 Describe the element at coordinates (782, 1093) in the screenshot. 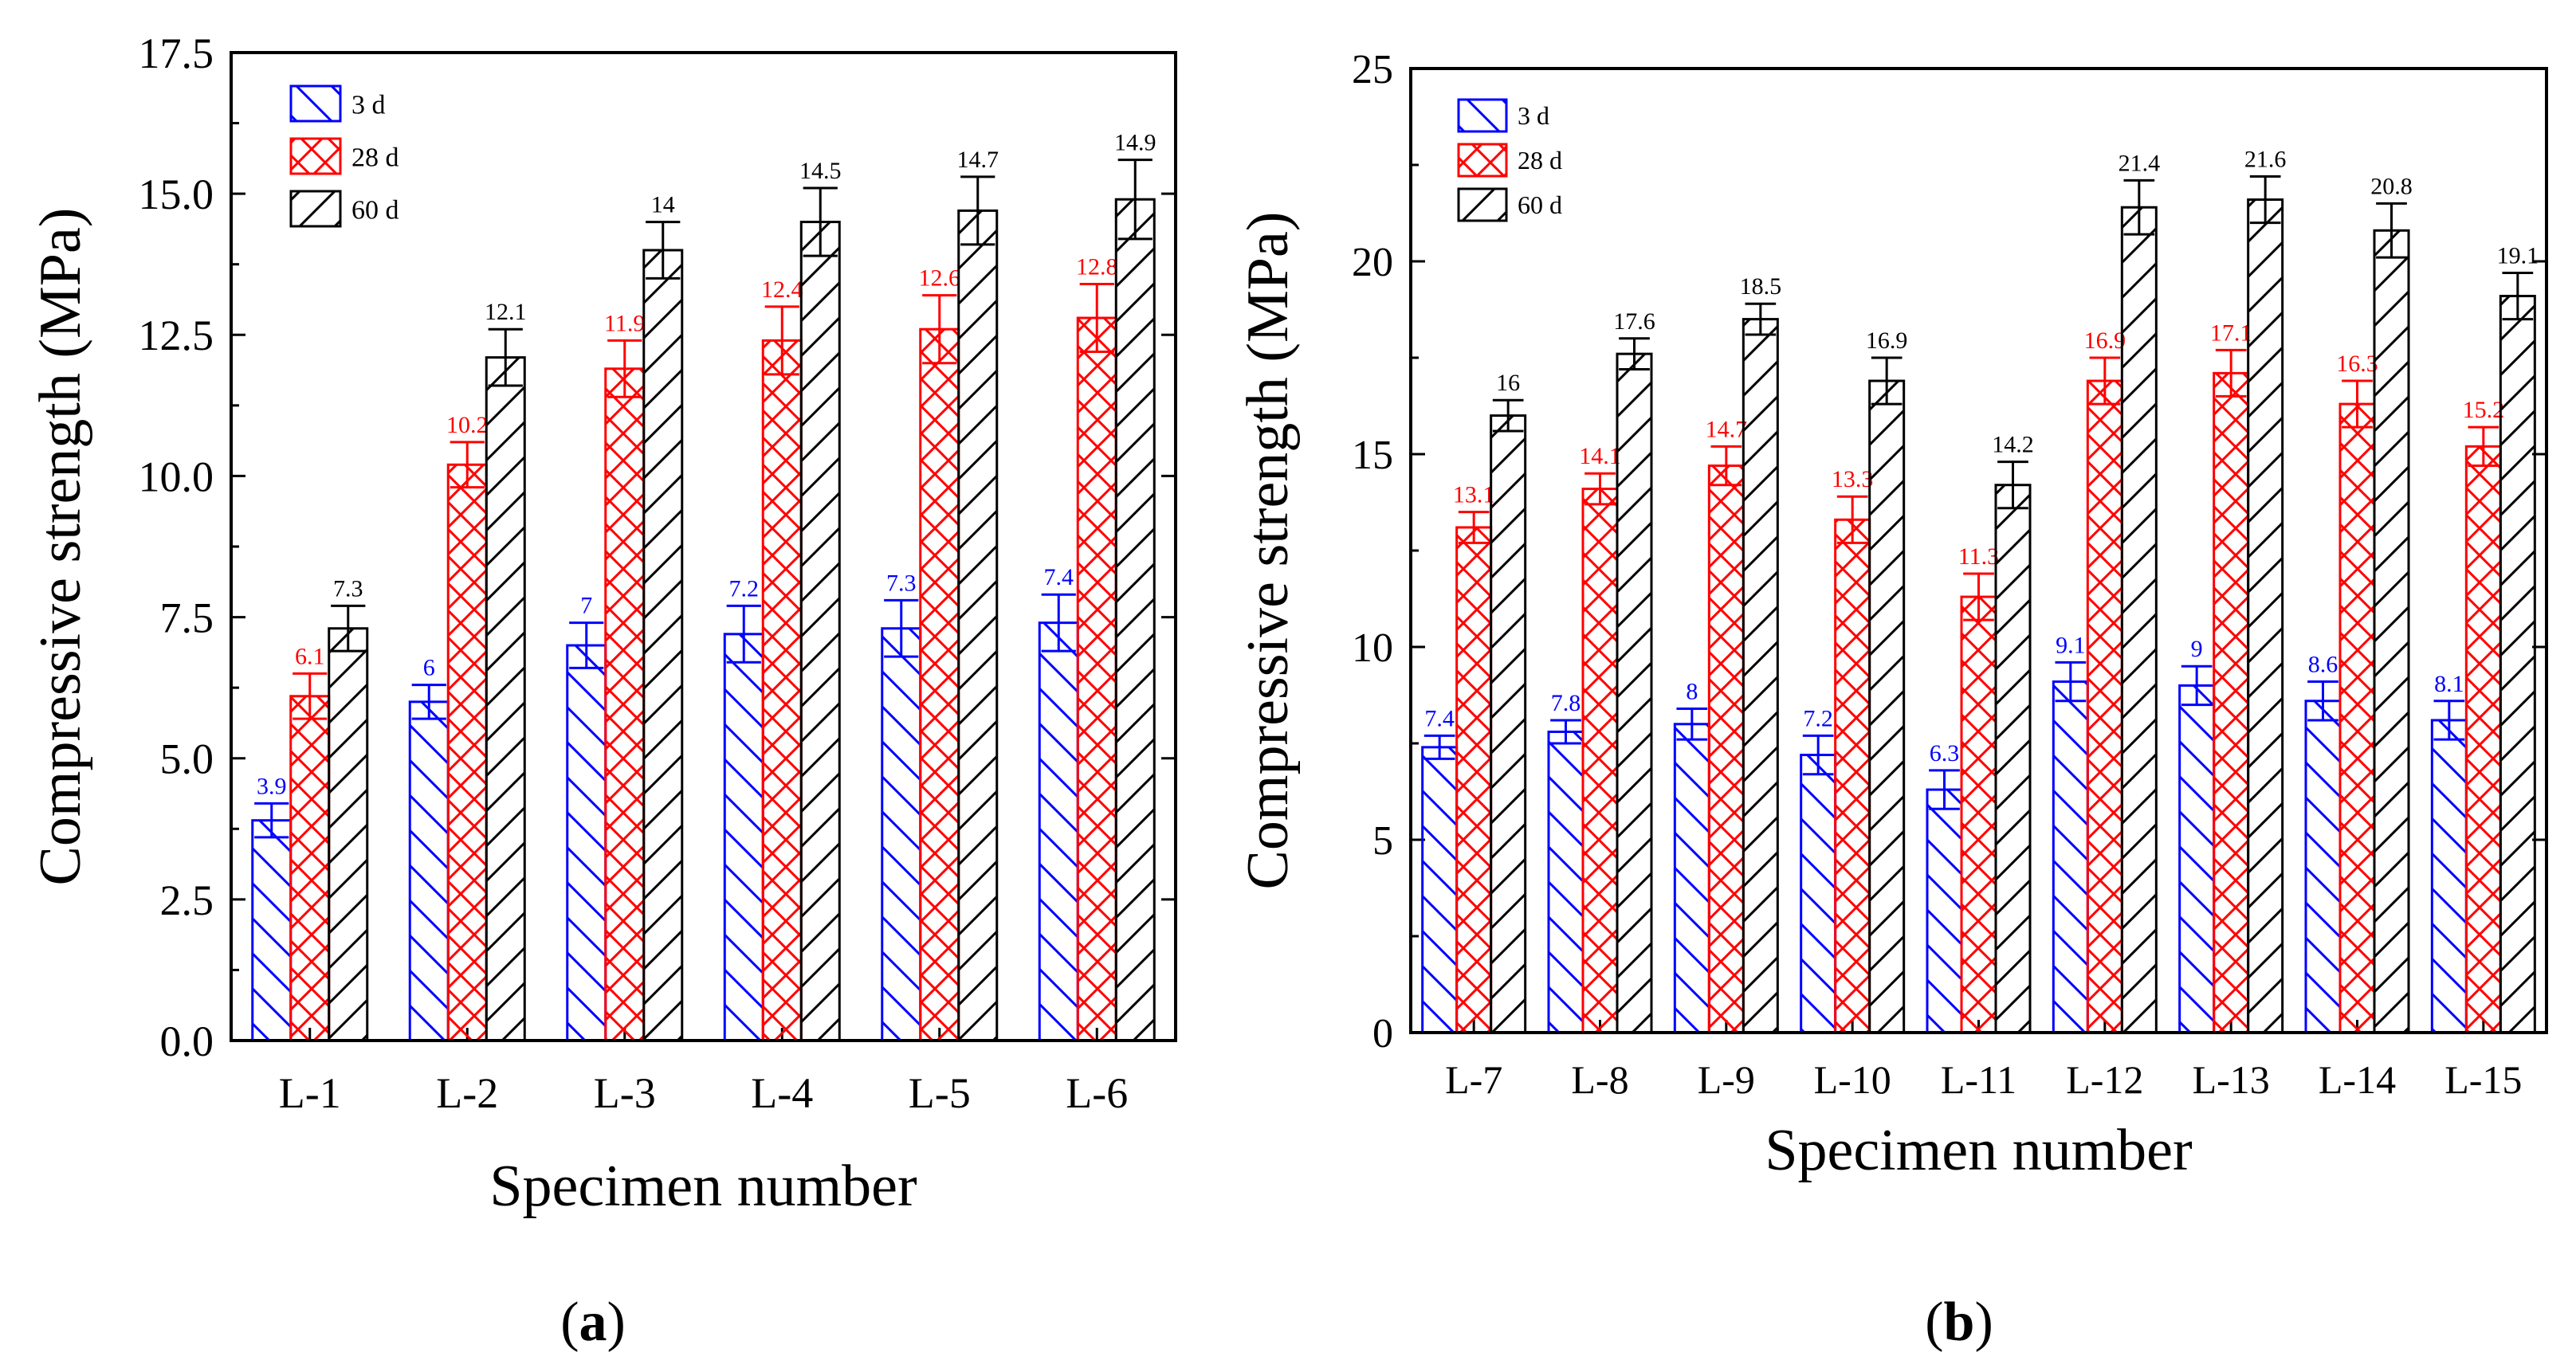

I see `x-tick-label: L-4` at that location.